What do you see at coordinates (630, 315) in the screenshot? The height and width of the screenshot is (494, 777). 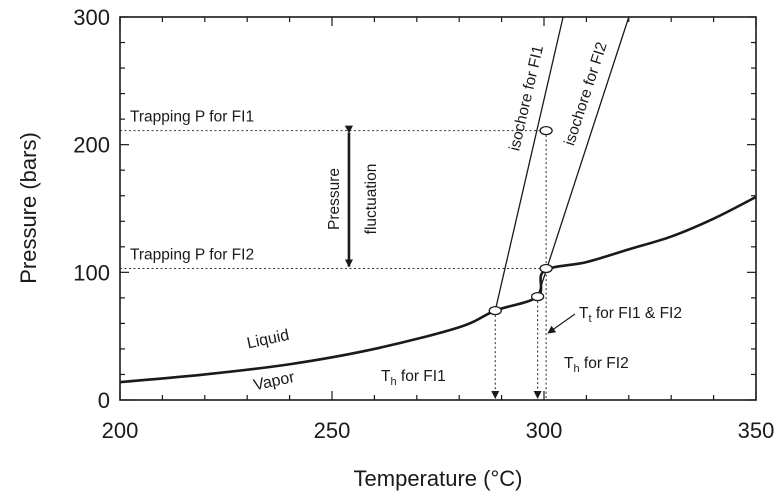 I see `tt-fi1-fi2-label: Tt for FI1 & FI2` at bounding box center [630, 315].